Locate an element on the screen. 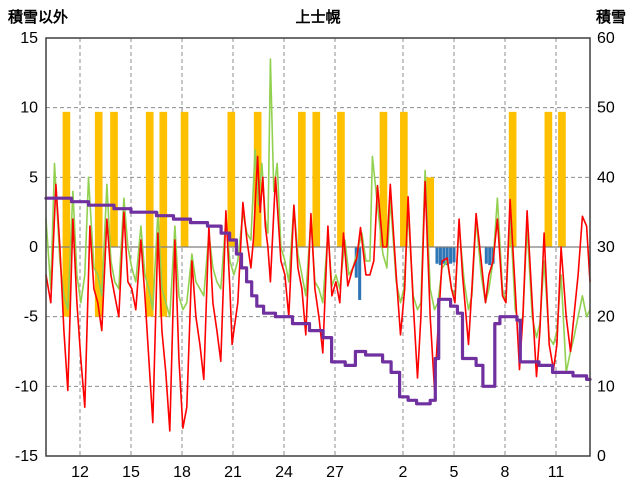 This screenshot has width=636, height=501. x-axis-tick-label: 8 is located at coordinates (505, 472).